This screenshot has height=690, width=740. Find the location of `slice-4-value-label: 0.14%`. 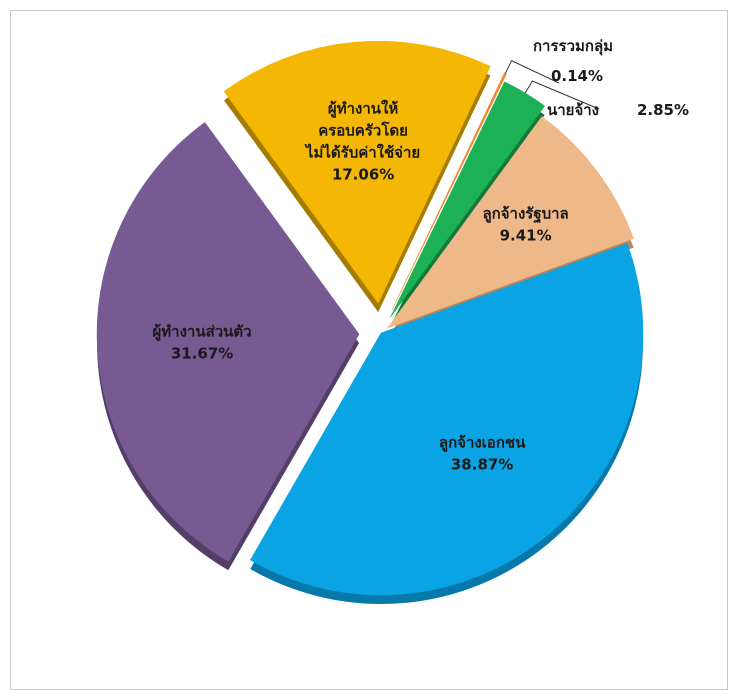

slice-4-value-label: 0.14% is located at coordinates (577, 76).